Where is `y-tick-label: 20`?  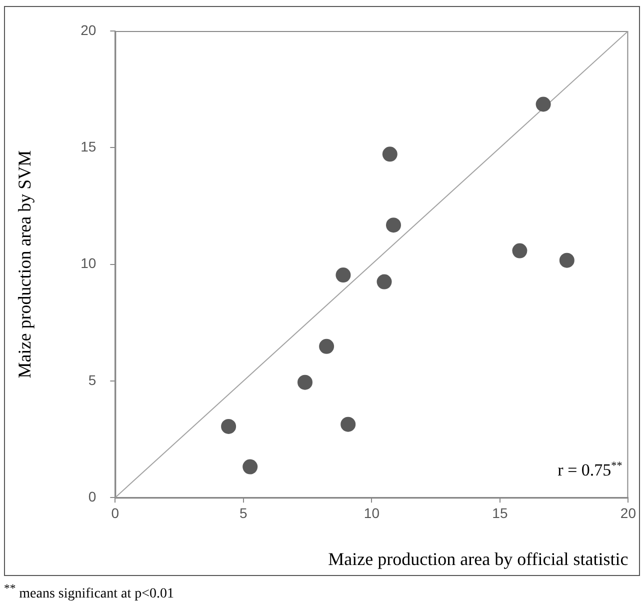
y-tick-label: 20 is located at coordinates (88, 30).